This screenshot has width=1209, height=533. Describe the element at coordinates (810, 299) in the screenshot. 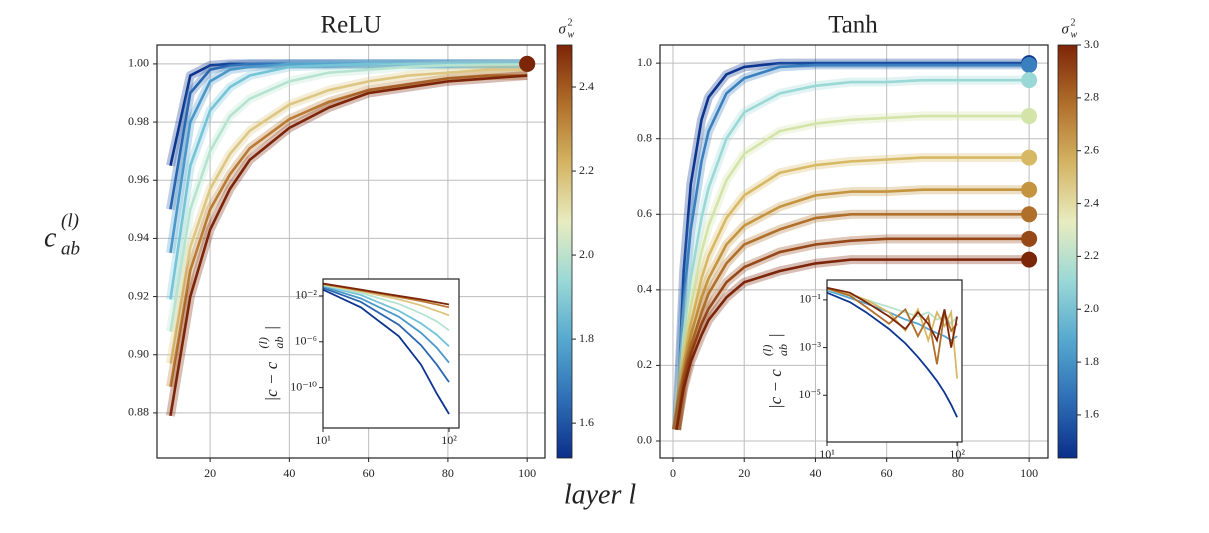

I see `inset-y-tick-label: 10⁻¹` at that location.